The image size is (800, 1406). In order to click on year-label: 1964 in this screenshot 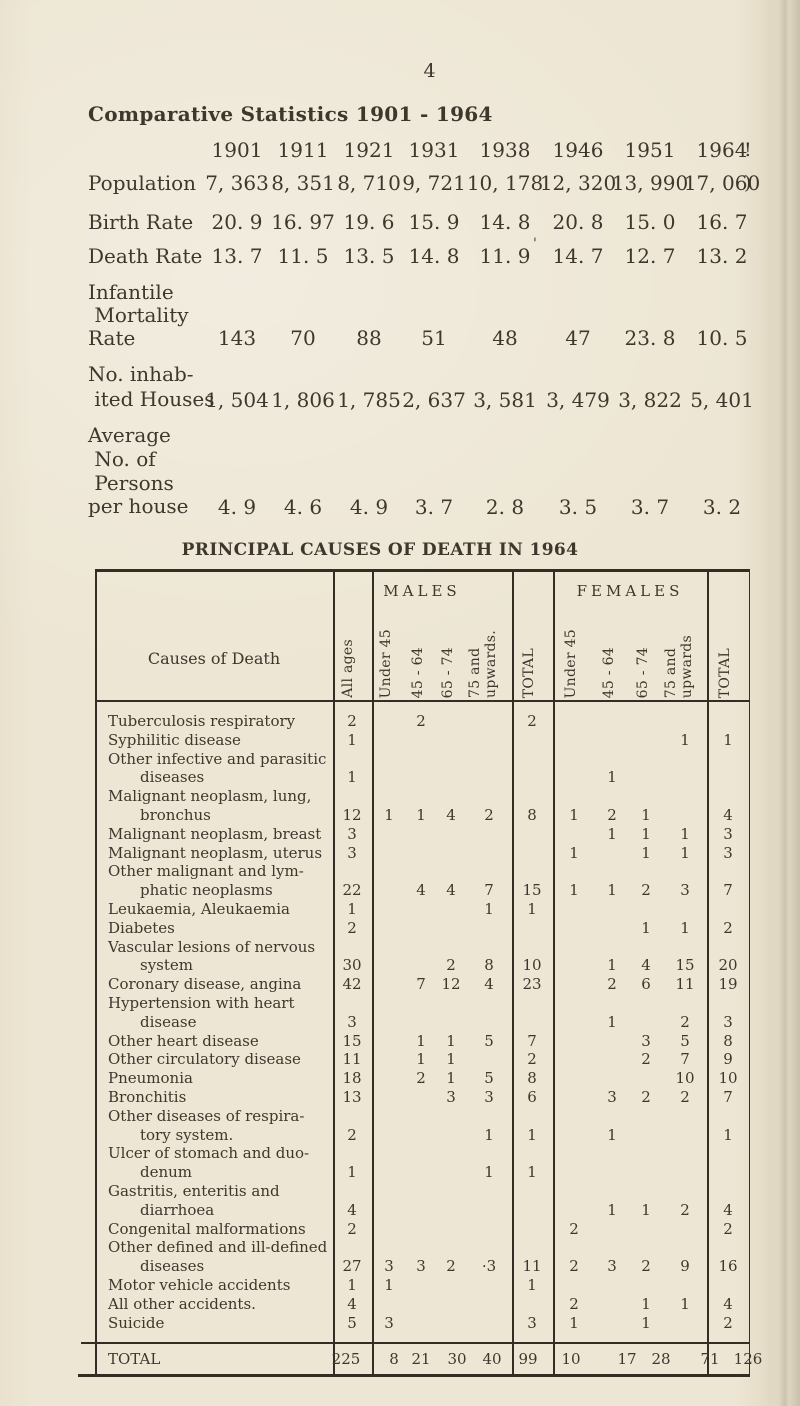, I will do `click(722, 150)`.